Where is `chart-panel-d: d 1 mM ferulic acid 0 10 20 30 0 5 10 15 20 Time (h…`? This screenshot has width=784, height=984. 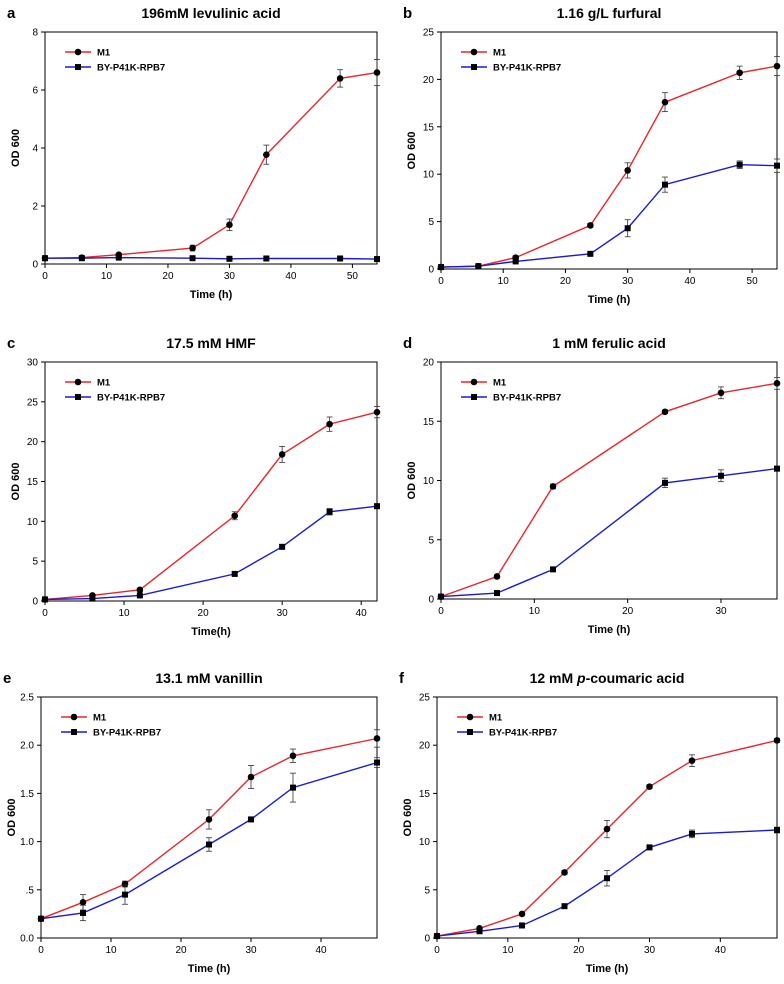 chart-panel-d: d 1 mM ferulic acid 0 10 20 30 0 5 10 15 20 Time (h… is located at coordinates (592, 485).